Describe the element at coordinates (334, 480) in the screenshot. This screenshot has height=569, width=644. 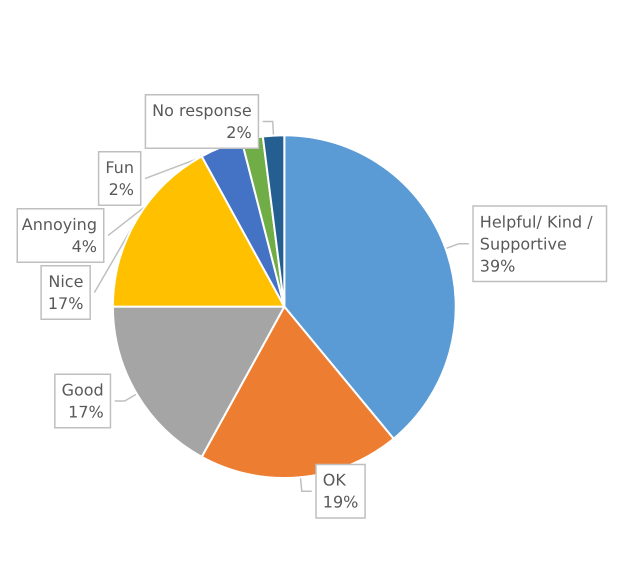
I see `slice-label: OK` at that location.